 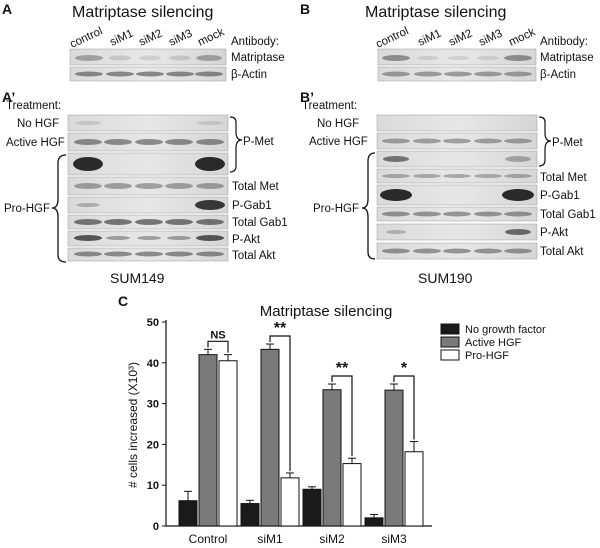 I want to click on panel-b-treatment-blots, so click(x=457, y=187).